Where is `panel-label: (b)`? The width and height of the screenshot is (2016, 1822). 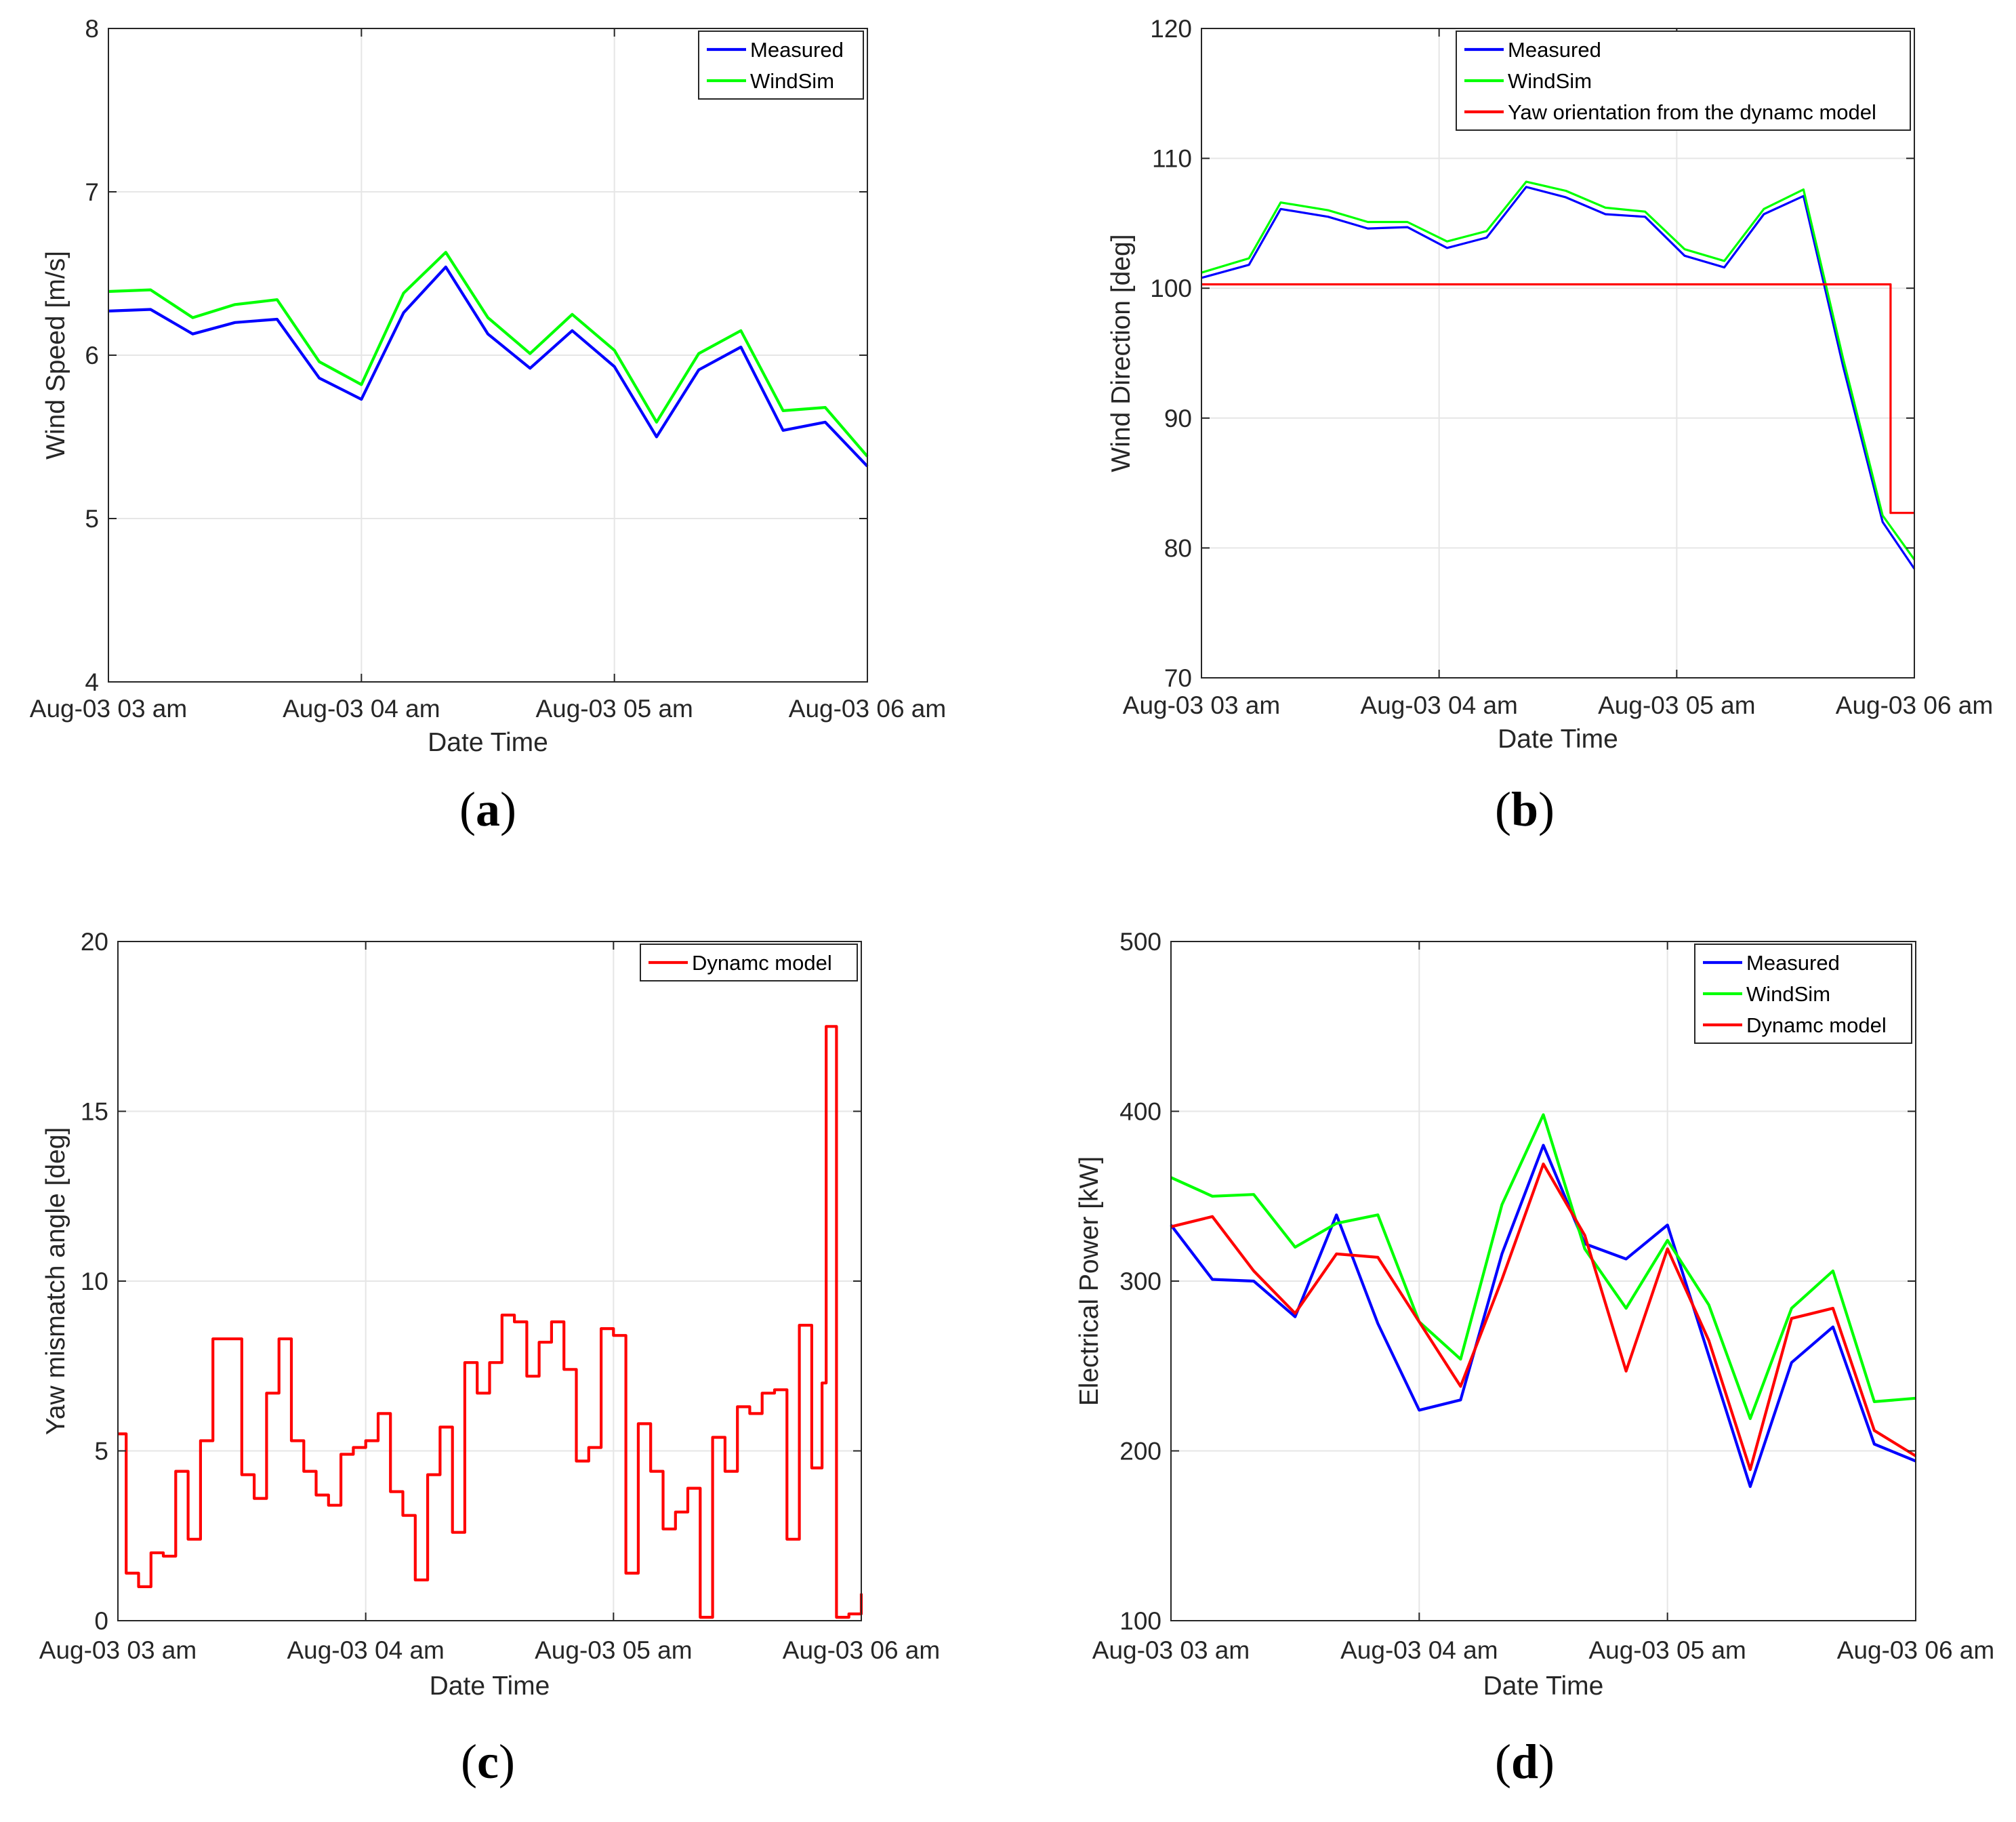 panel-label: (b) is located at coordinates (1525, 809).